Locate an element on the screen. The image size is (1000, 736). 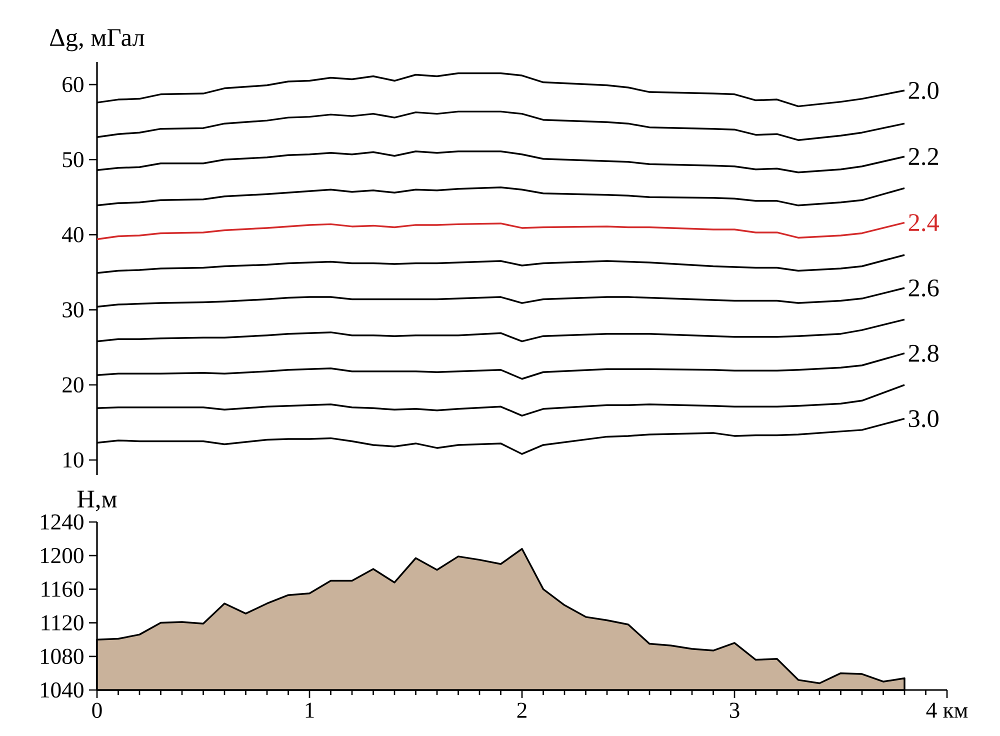
y-tick-label: 10 is located at coordinates (74, 460).